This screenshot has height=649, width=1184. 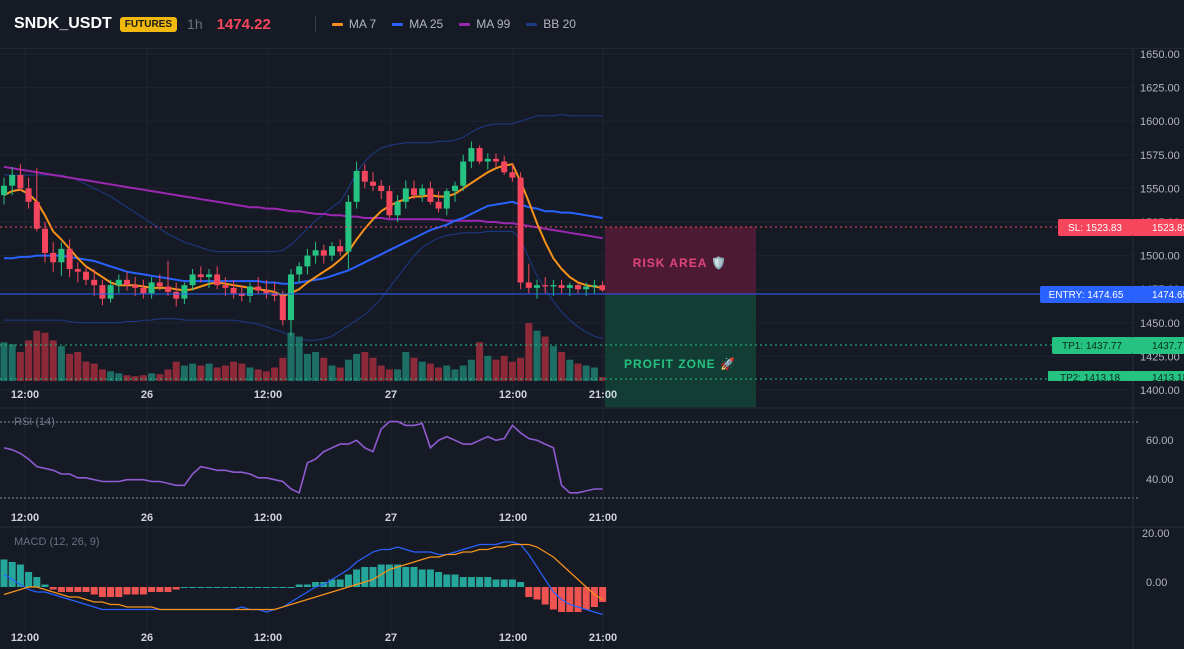 What do you see at coordinates (195, 24) in the screenshot?
I see `timeframe-label: 1h` at bounding box center [195, 24].